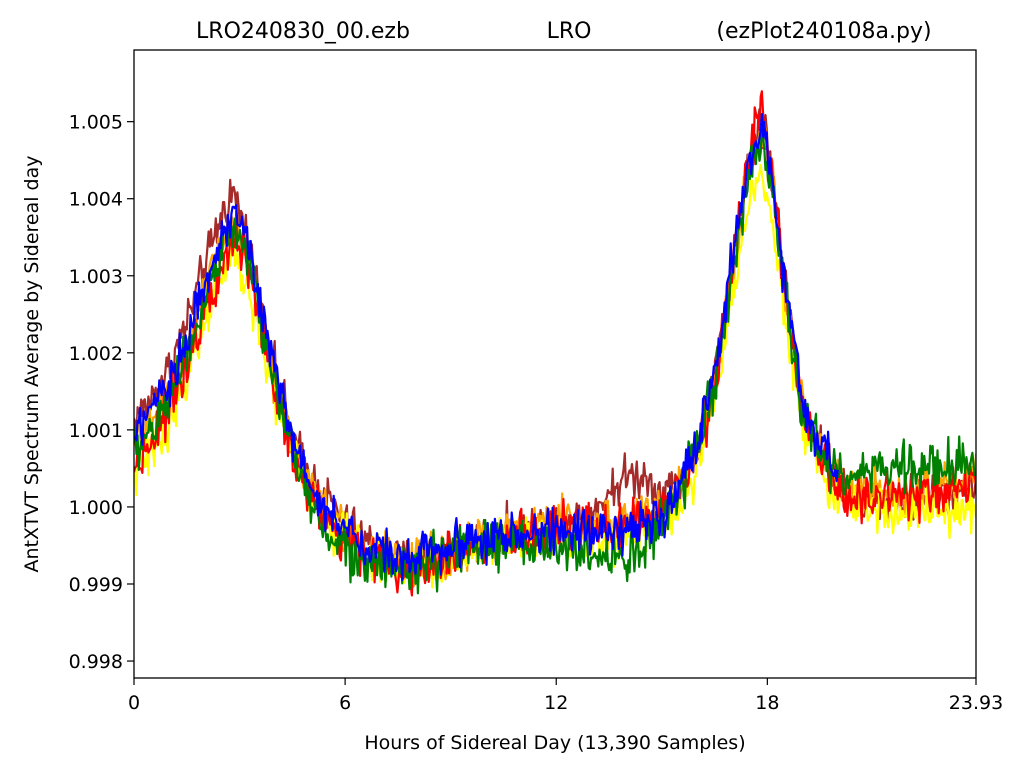 This screenshot has height=770, width=1024. What do you see at coordinates (96, 123) in the screenshot?
I see `y-tick-label: 1.005` at bounding box center [96, 123].